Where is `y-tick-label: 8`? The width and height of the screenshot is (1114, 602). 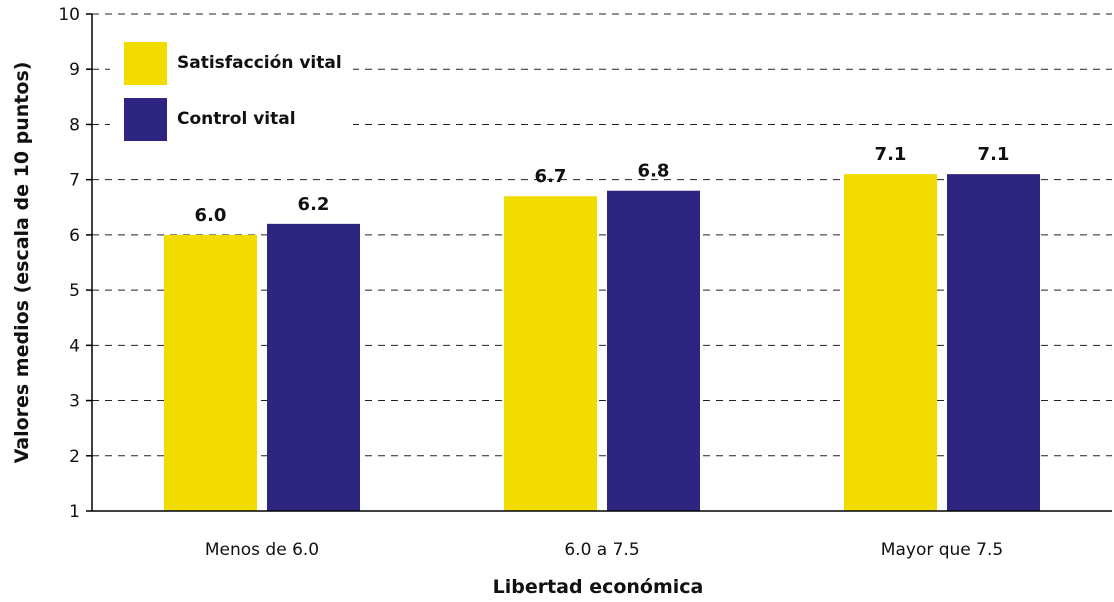 y-tick-label: 8 is located at coordinates (74, 125).